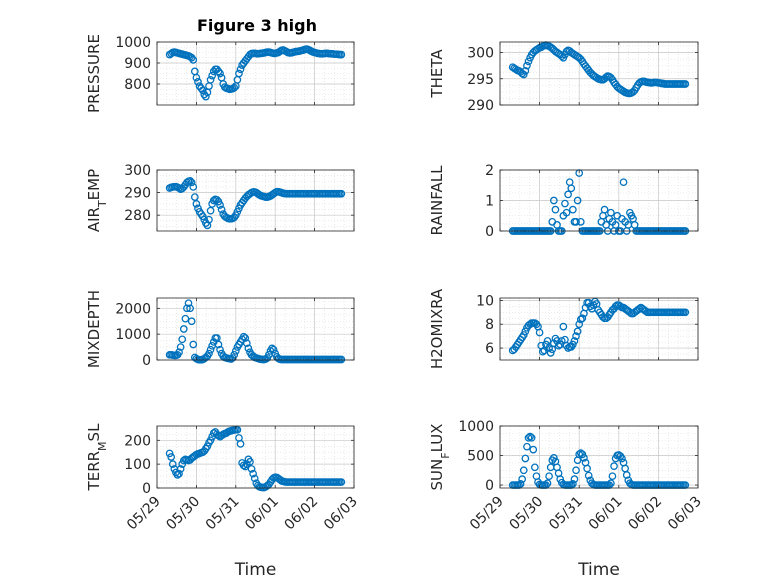 The height and width of the screenshot is (583, 778). What do you see at coordinates (487, 514) in the screenshot?
I see `x-tick-label: 05/29` at bounding box center [487, 514].